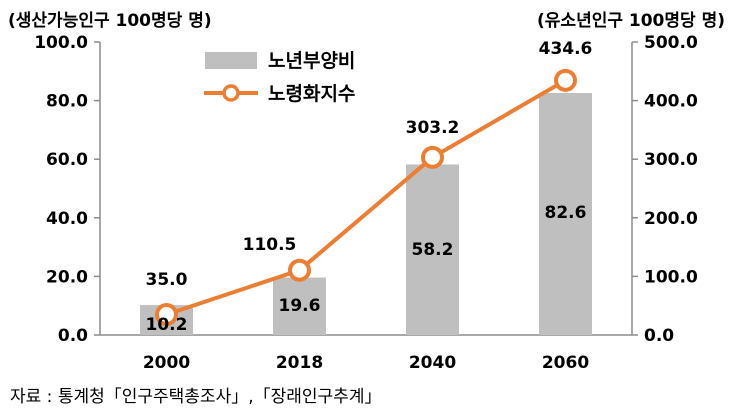 The width and height of the screenshot is (733, 416). I want to click on line-point-2060, so click(565, 80).